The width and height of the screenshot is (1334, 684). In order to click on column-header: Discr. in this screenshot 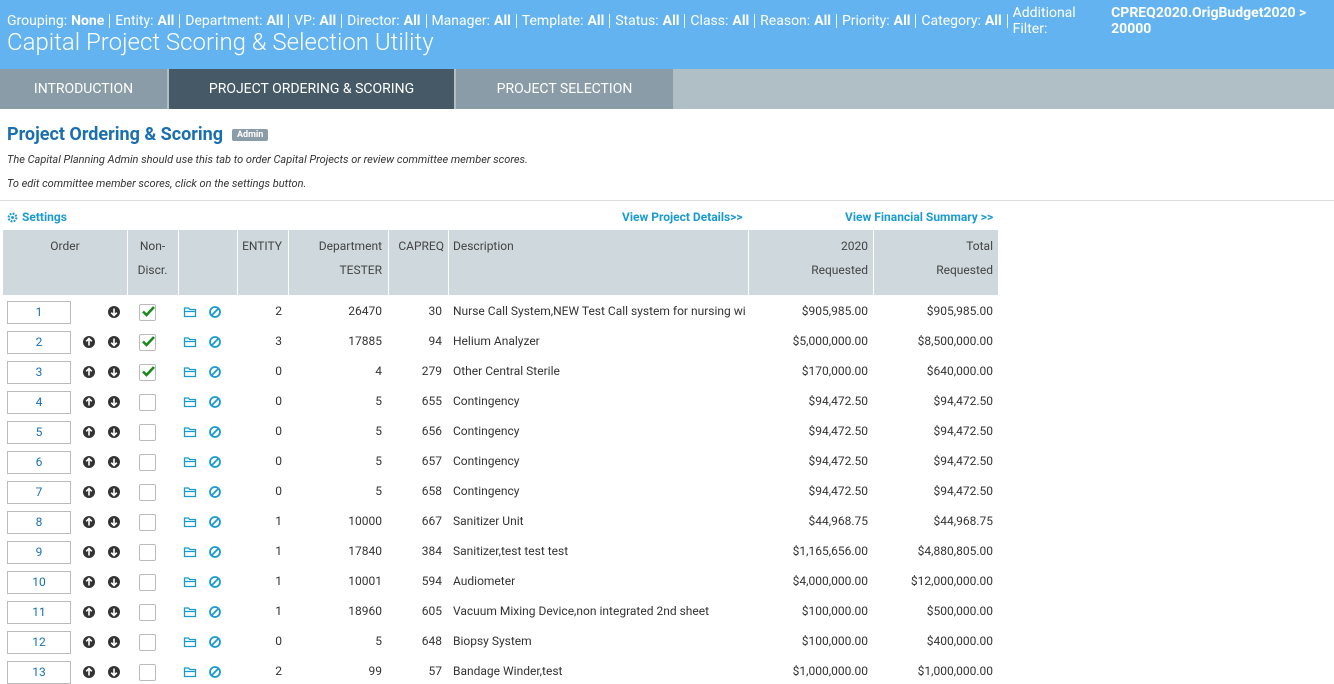, I will do `click(152, 270)`.